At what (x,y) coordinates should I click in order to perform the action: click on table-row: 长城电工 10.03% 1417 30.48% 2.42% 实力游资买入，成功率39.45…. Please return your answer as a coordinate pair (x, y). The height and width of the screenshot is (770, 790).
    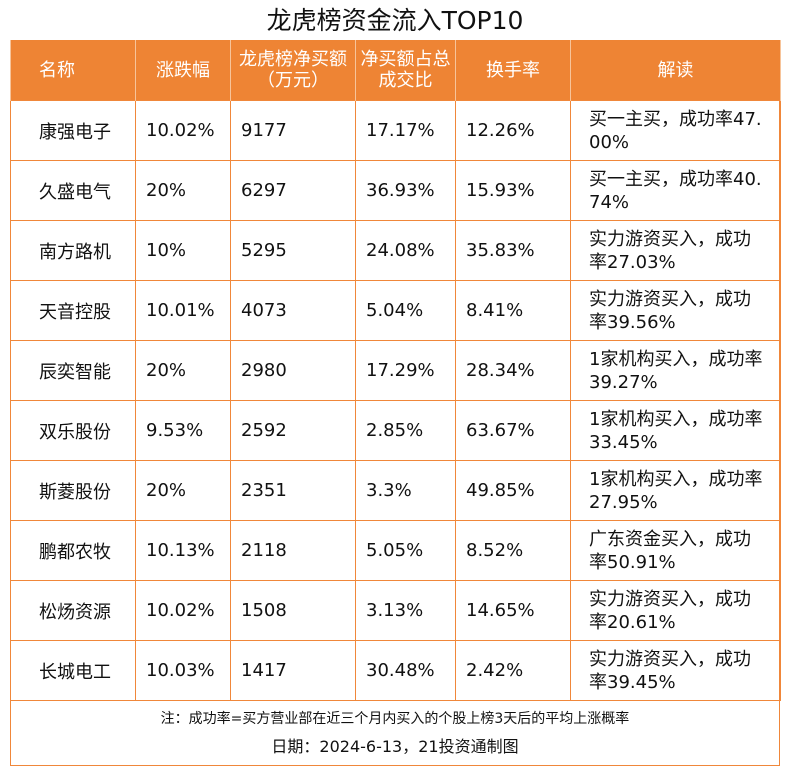
    Looking at the image, I should click on (395, 670).